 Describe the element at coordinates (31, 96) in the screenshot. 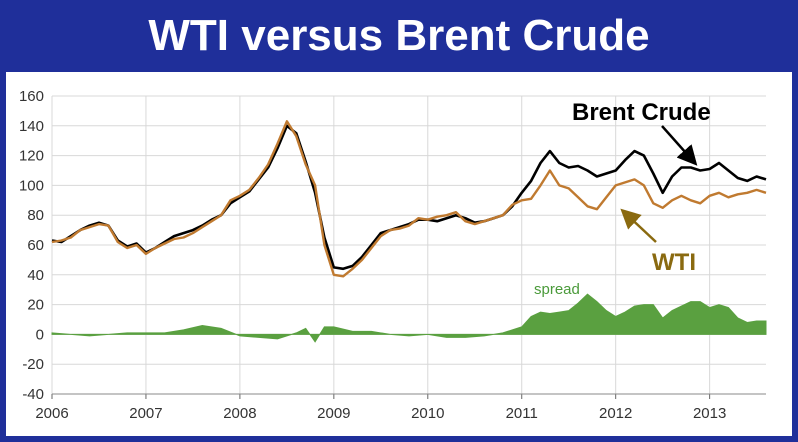

I see `y-tick-label: 160` at that location.